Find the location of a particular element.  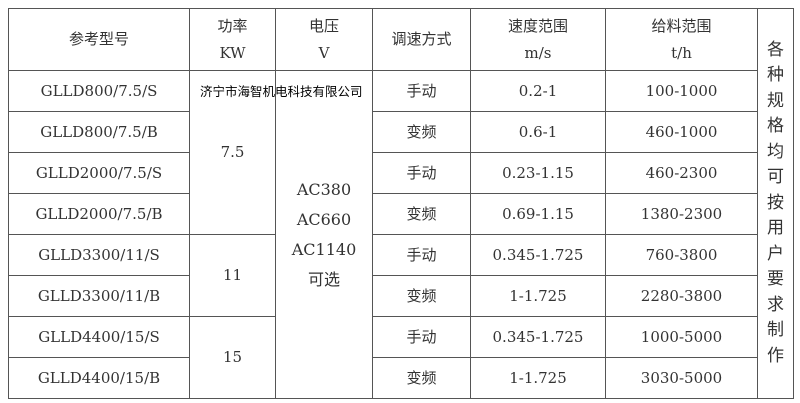

voltage-option: AC1140 is located at coordinates (324, 249).